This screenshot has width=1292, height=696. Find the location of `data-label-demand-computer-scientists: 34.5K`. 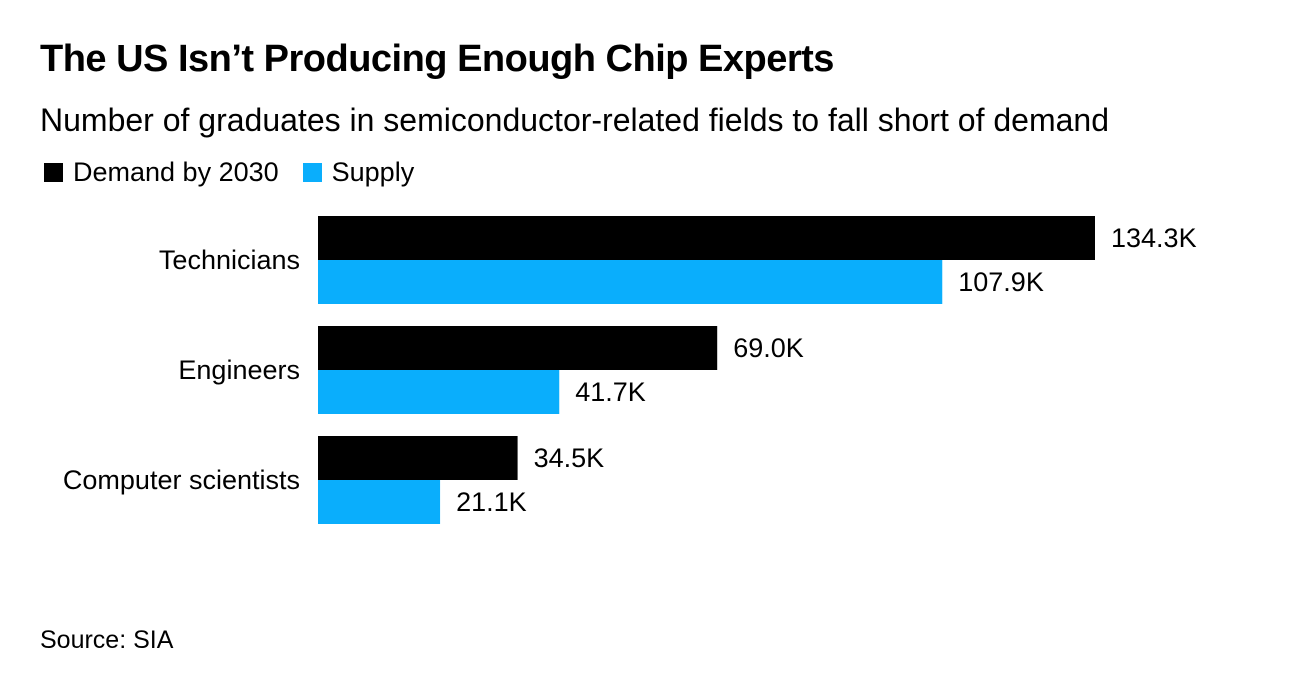

data-label-demand-computer-scientists: 34.5K is located at coordinates (569, 458).